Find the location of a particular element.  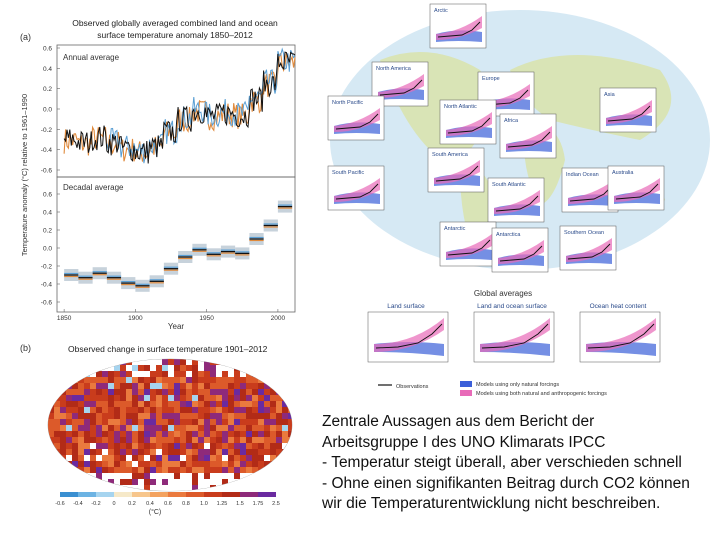

region-inset: Antarctica is located at coordinates (520, 250).